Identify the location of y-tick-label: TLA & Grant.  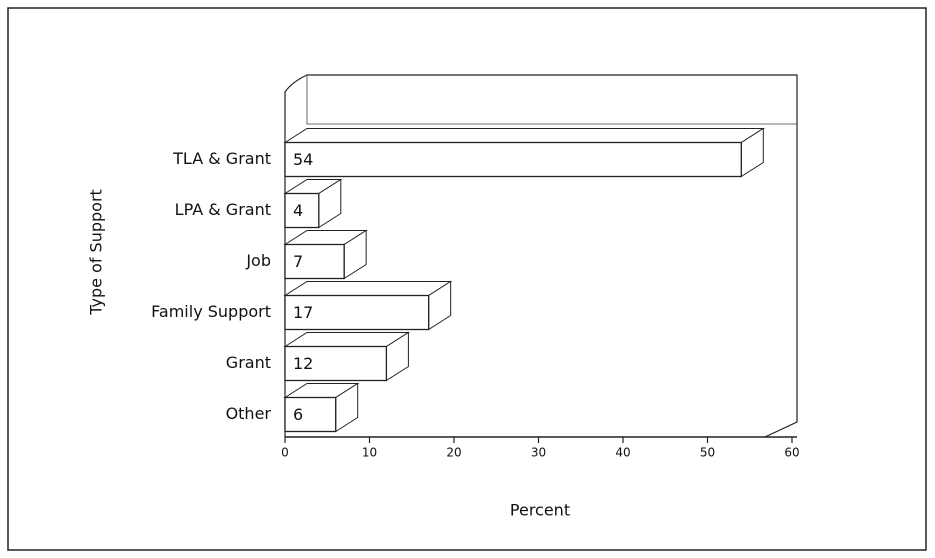
(221, 158).